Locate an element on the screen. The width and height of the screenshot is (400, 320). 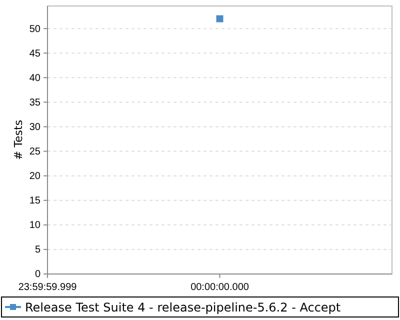
y-tick-label: 10 is located at coordinates (35, 226).